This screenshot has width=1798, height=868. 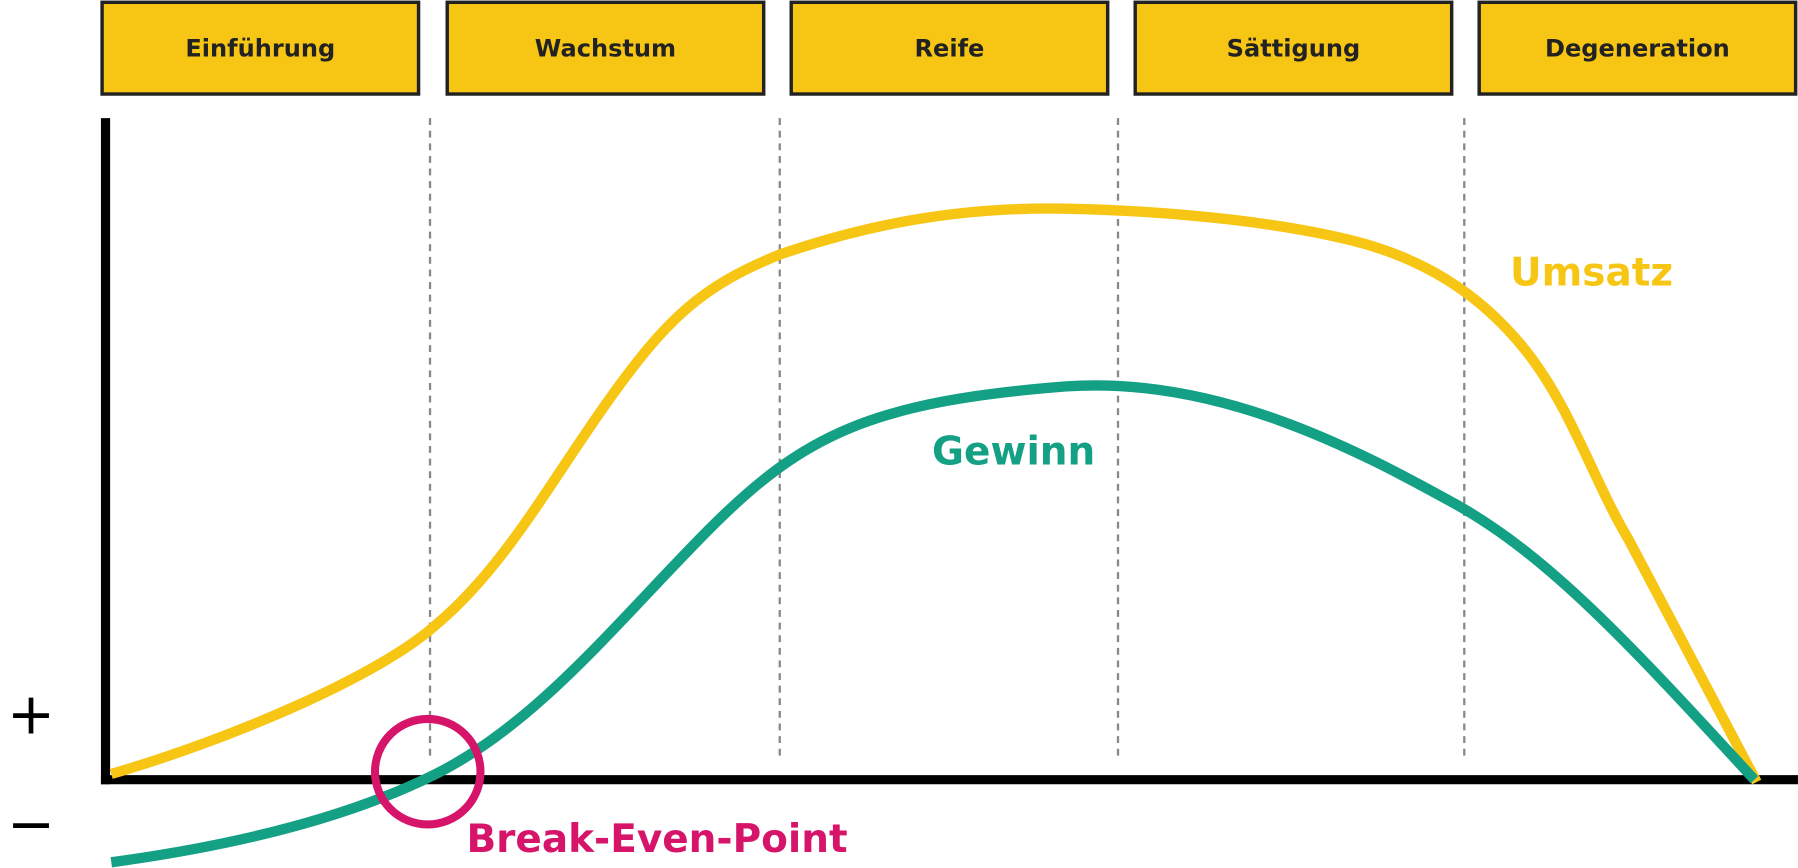 I want to click on phase-label: Einführung, so click(x=260, y=48).